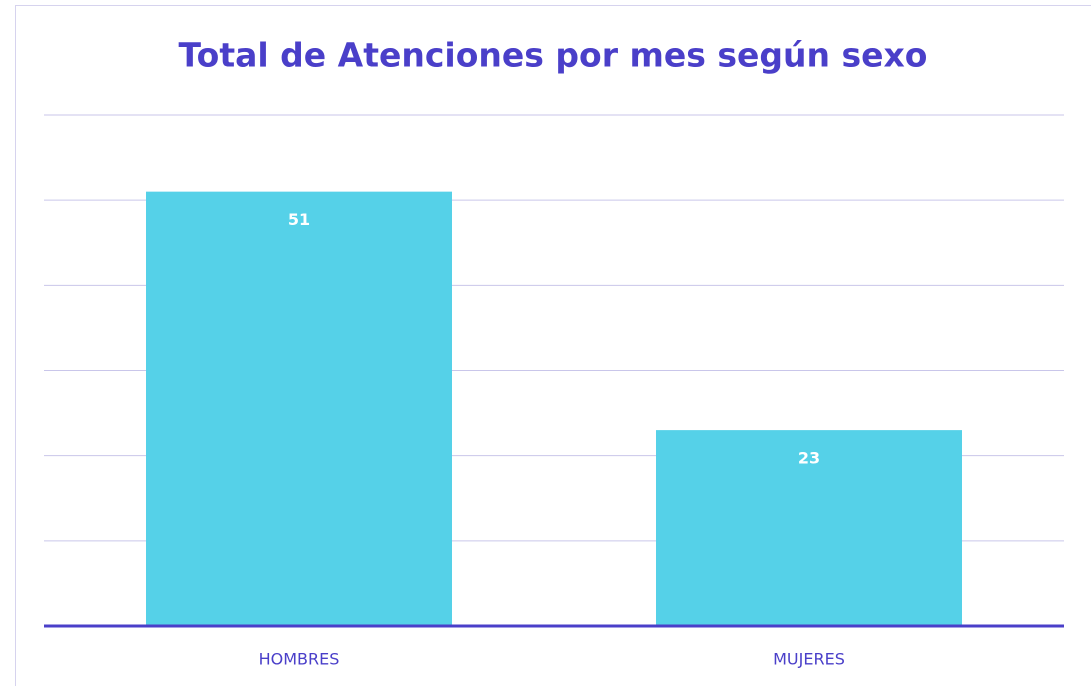 This screenshot has height=686, width=1091. What do you see at coordinates (809, 659) in the screenshot?
I see `x-tick-label: MUJERES` at bounding box center [809, 659].